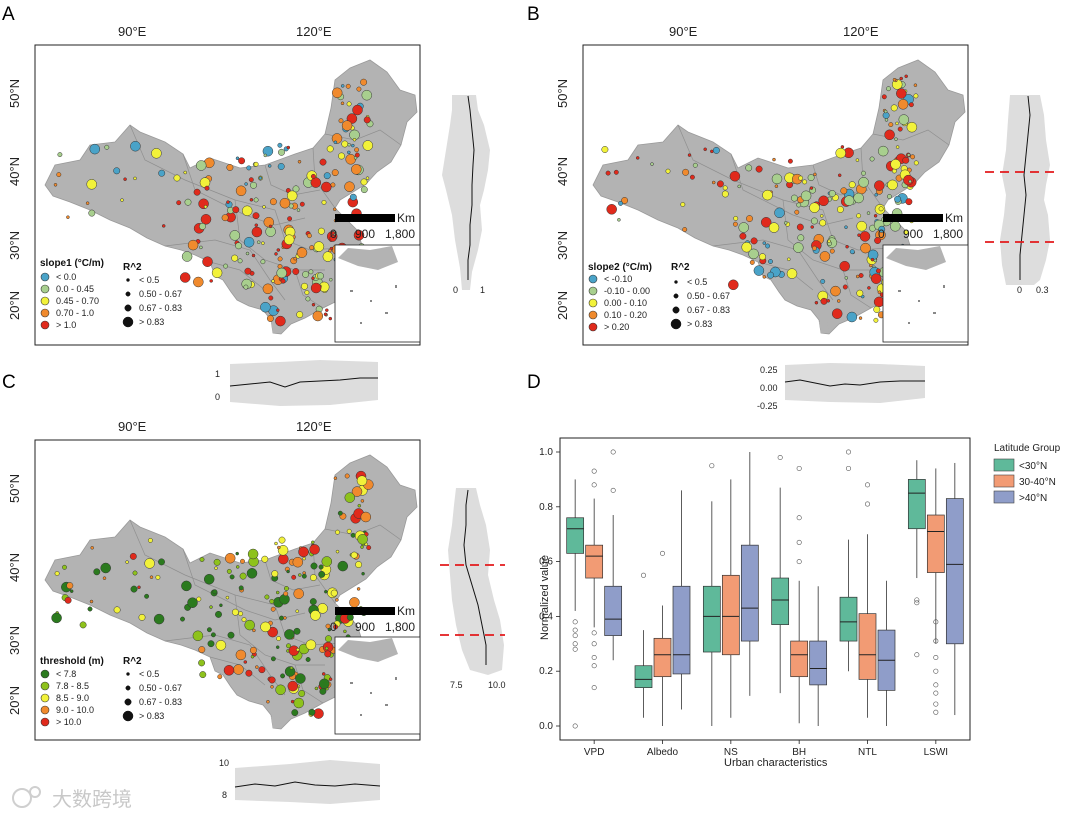 This screenshot has width=1080, height=818. I want to click on lon-profile-b-tick-2: -0.25, so click(767, 406).